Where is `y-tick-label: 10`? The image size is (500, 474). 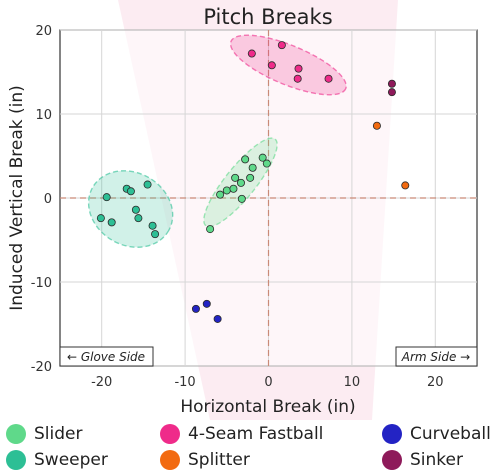 y-tick-label: 10 is located at coordinates (43, 115).